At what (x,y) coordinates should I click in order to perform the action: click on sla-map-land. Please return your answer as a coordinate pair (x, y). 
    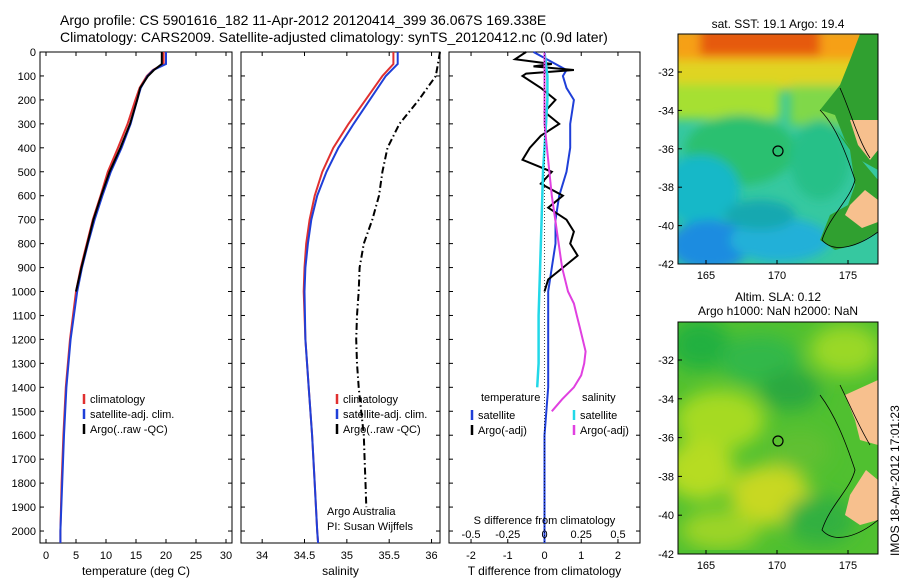
    Looking at the image, I should click on (861, 412).